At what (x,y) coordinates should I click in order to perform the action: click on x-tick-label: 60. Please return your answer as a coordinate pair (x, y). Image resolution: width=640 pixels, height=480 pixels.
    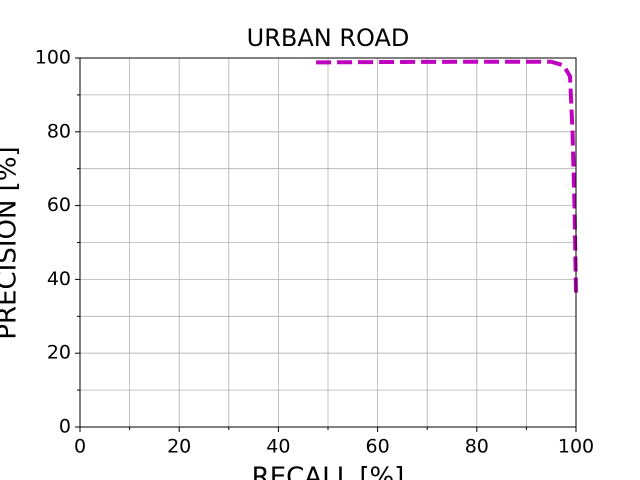
    Looking at the image, I should click on (378, 447).